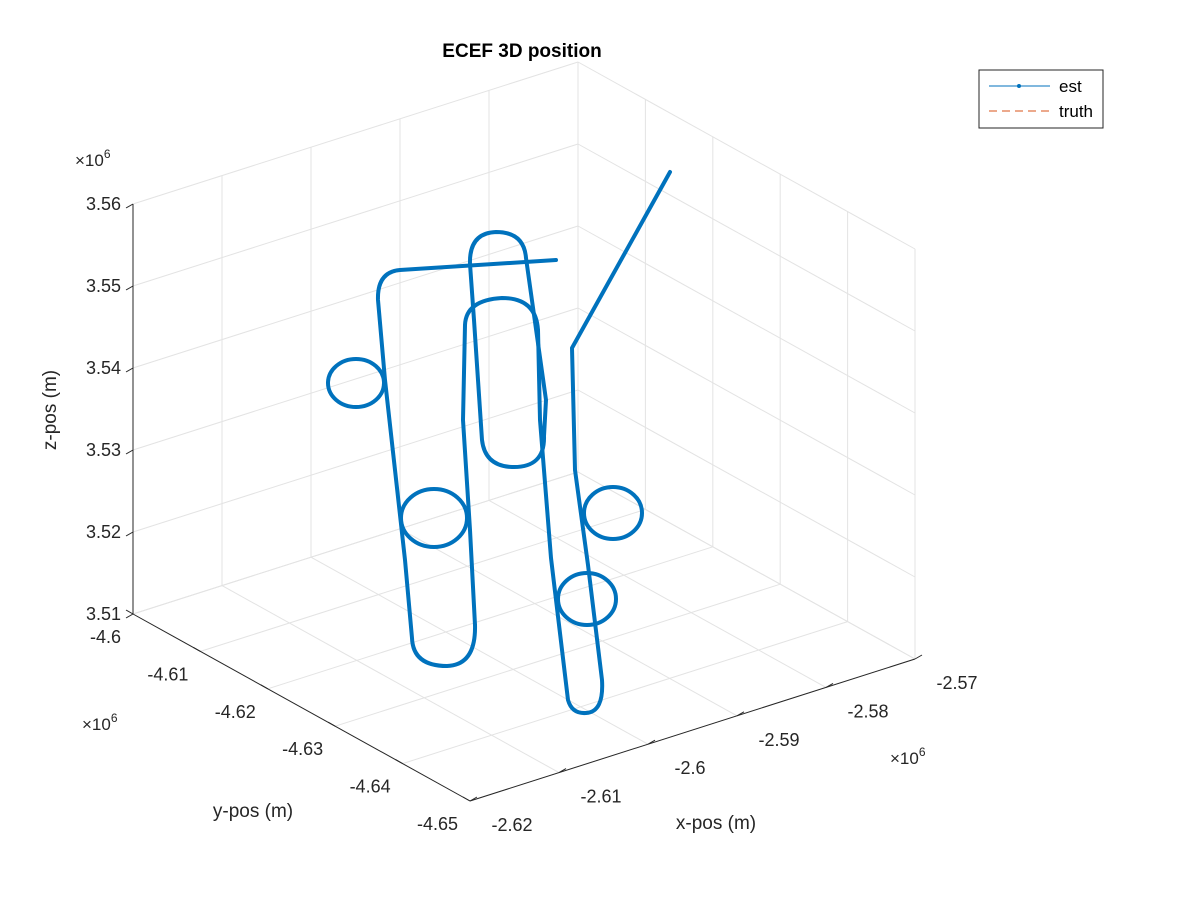  What do you see at coordinates (613, 513) in the screenshot?
I see `trajectory-circle-right-upper` at bounding box center [613, 513].